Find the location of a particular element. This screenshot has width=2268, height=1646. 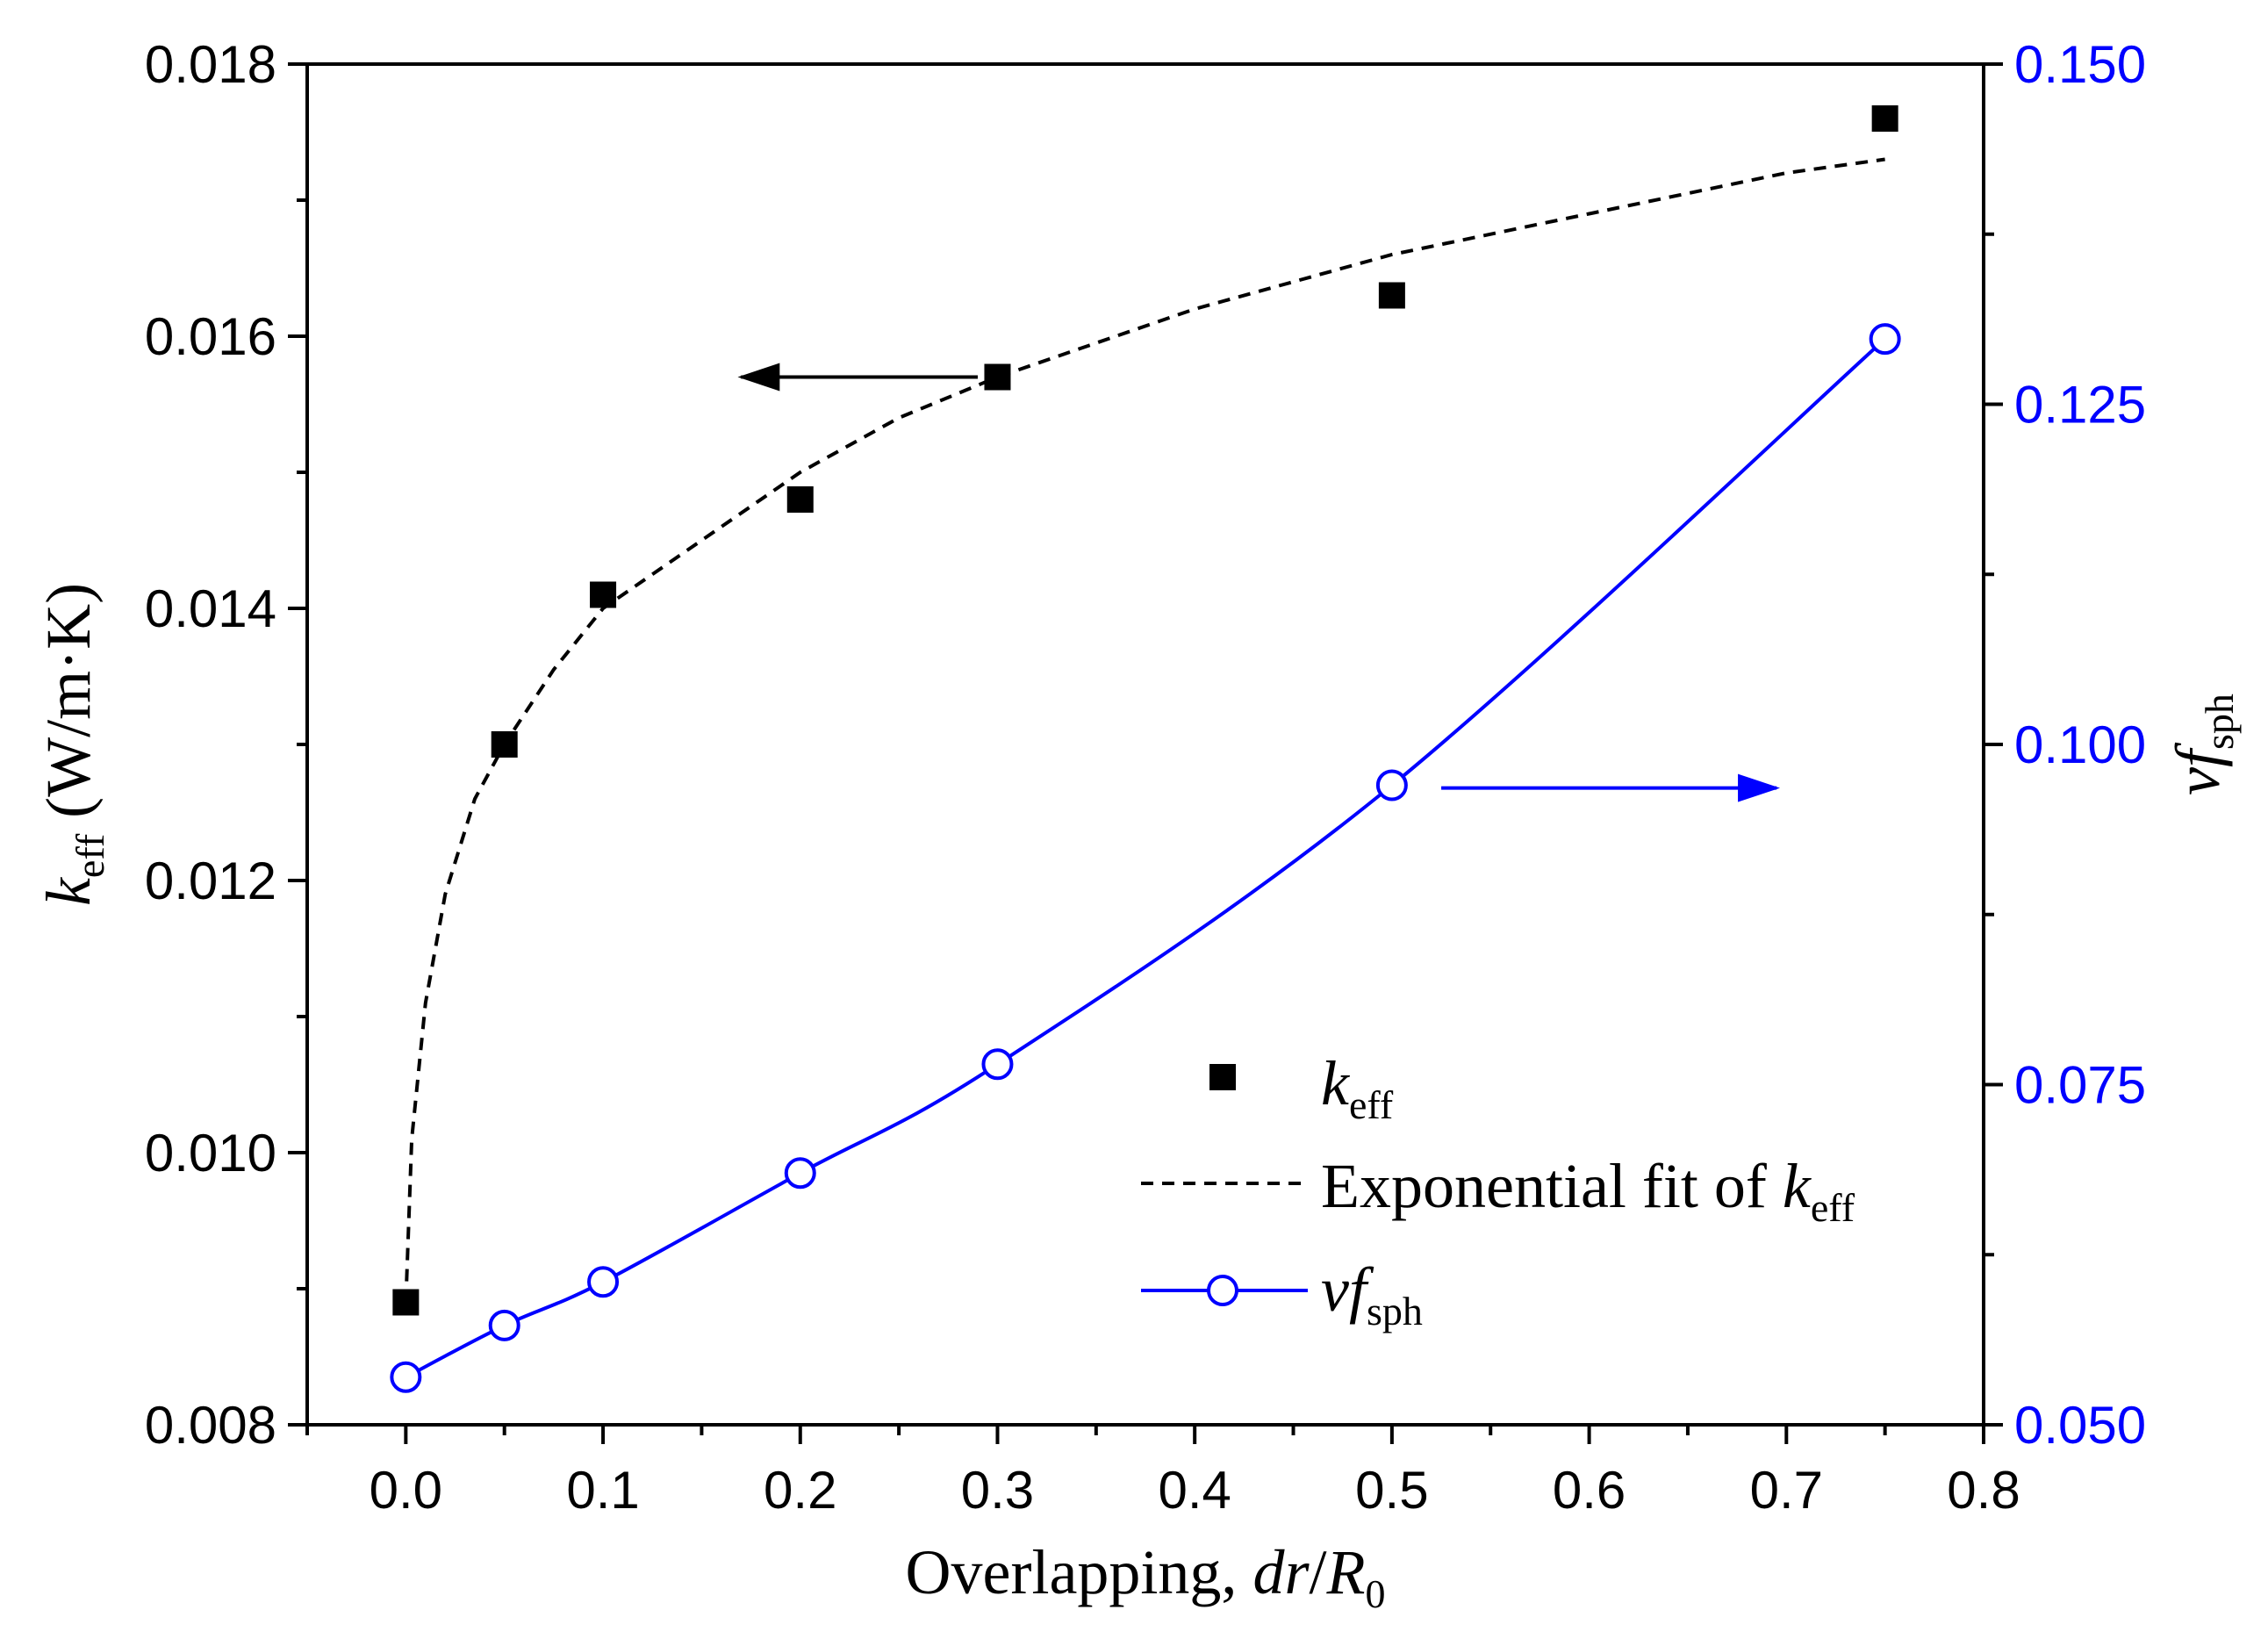

y-left-tick-label: 0.008 is located at coordinates (210, 1425).